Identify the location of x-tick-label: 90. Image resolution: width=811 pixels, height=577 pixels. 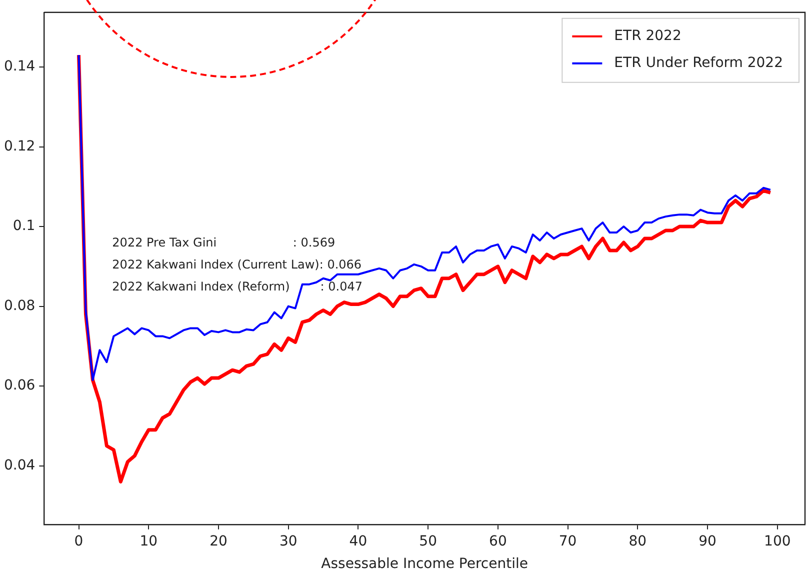
(707, 541).